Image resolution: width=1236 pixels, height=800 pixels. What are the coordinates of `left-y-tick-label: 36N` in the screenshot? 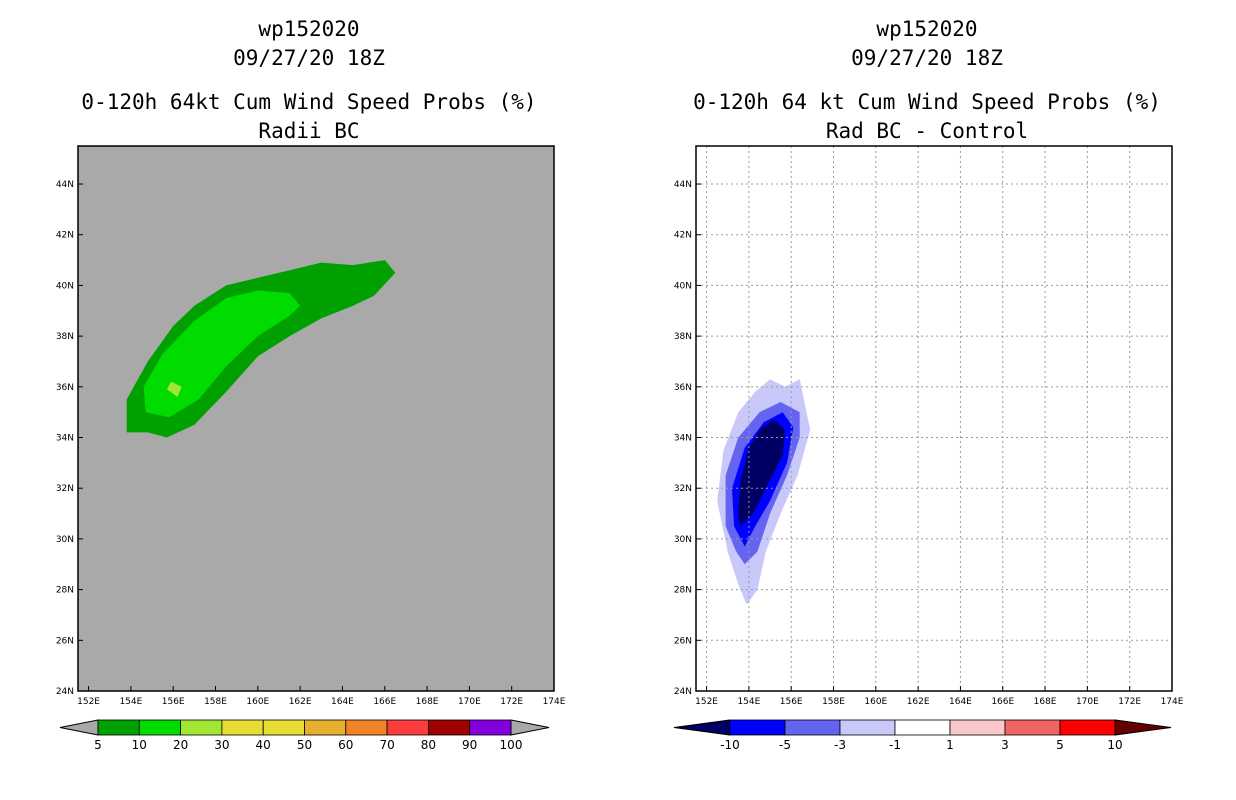 It's located at (65, 388).